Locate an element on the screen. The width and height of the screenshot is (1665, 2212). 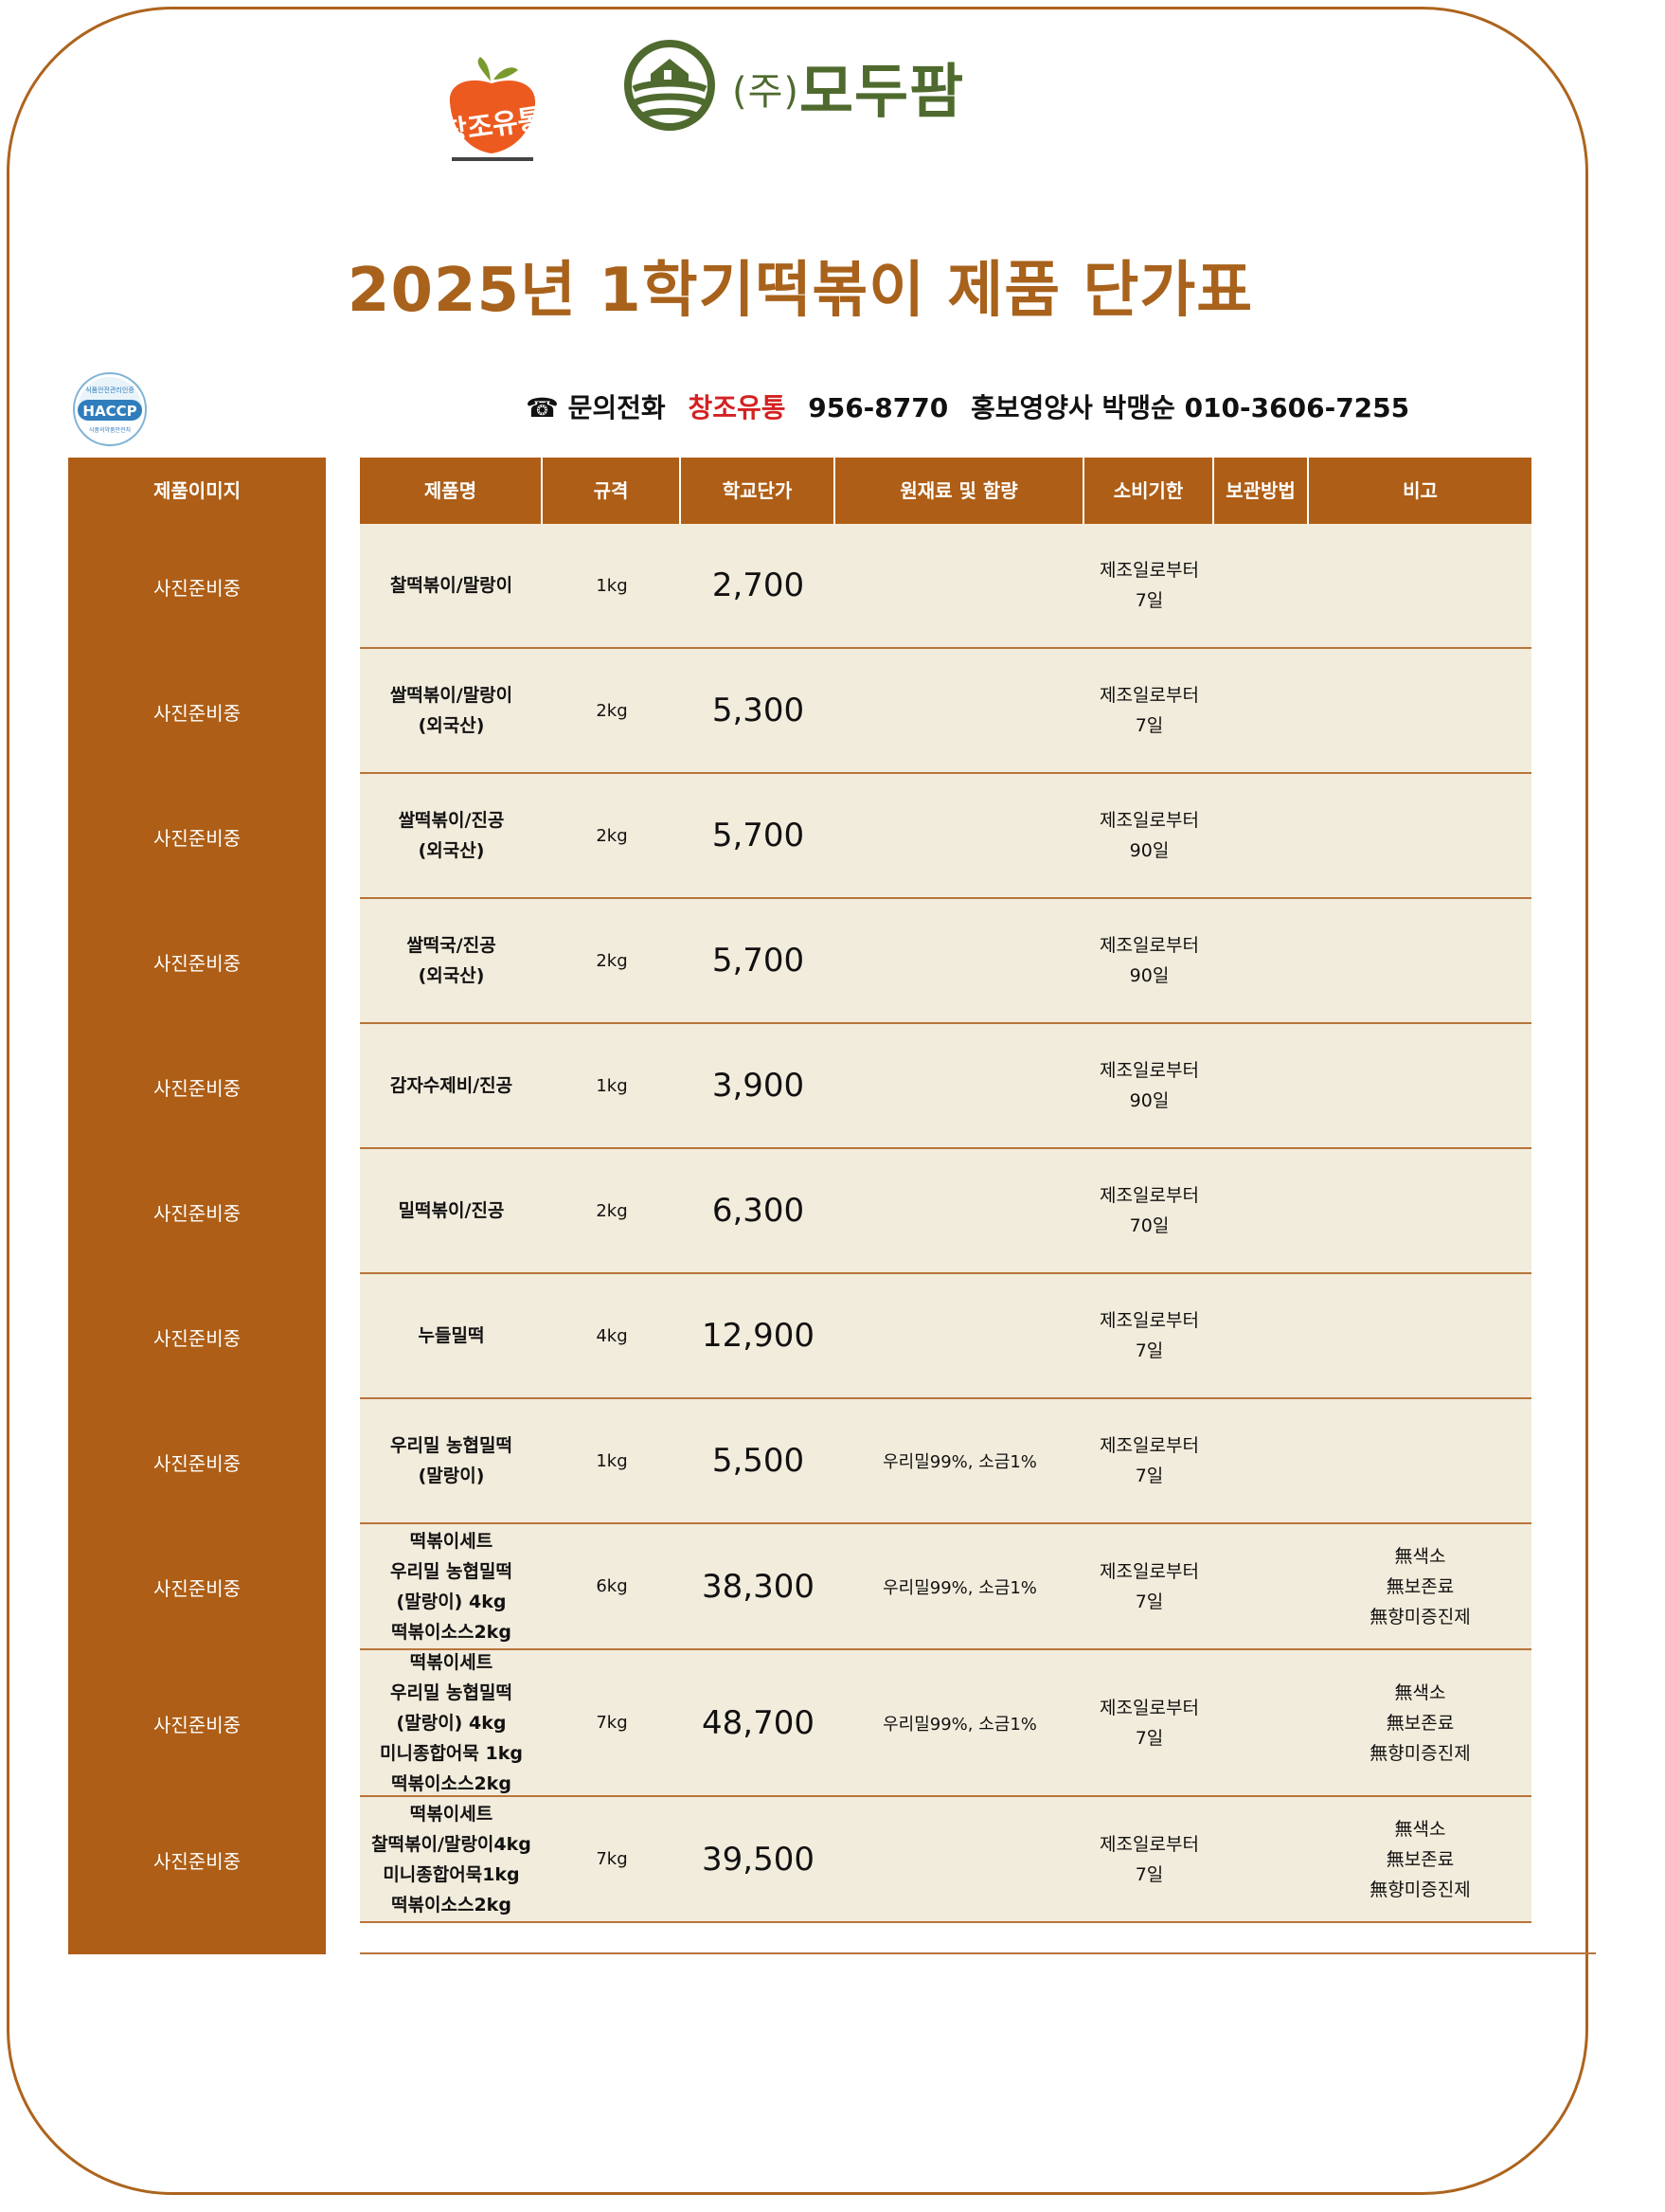
cell-price: 38,300 is located at coordinates (759, 1587).